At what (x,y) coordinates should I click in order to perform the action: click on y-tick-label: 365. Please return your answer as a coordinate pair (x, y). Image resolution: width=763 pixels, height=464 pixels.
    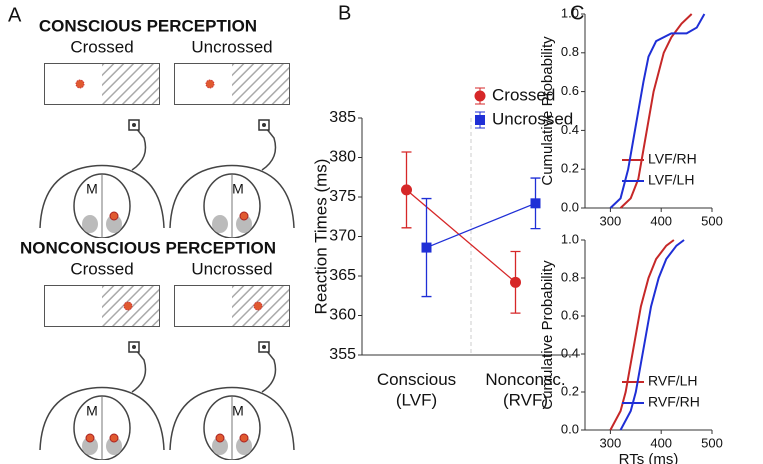
    Looking at the image, I should click on (342, 275).